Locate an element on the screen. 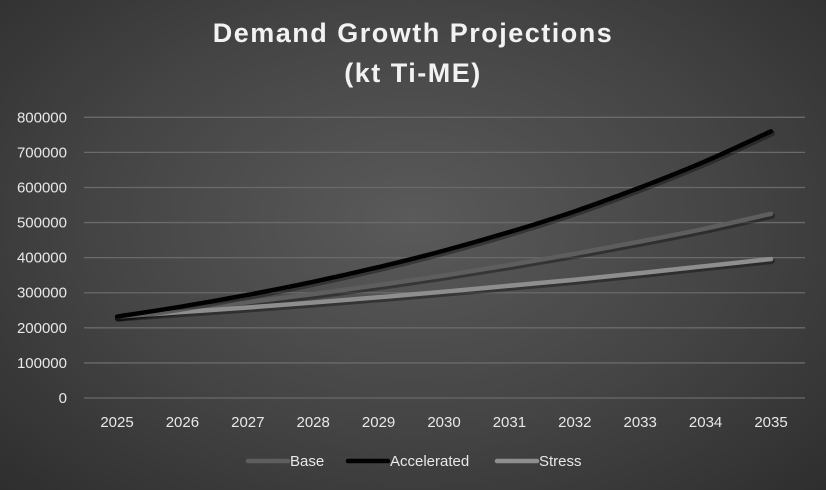 Image resolution: width=826 pixels, height=490 pixels. x-tick-label: 2034 is located at coordinates (705, 422).